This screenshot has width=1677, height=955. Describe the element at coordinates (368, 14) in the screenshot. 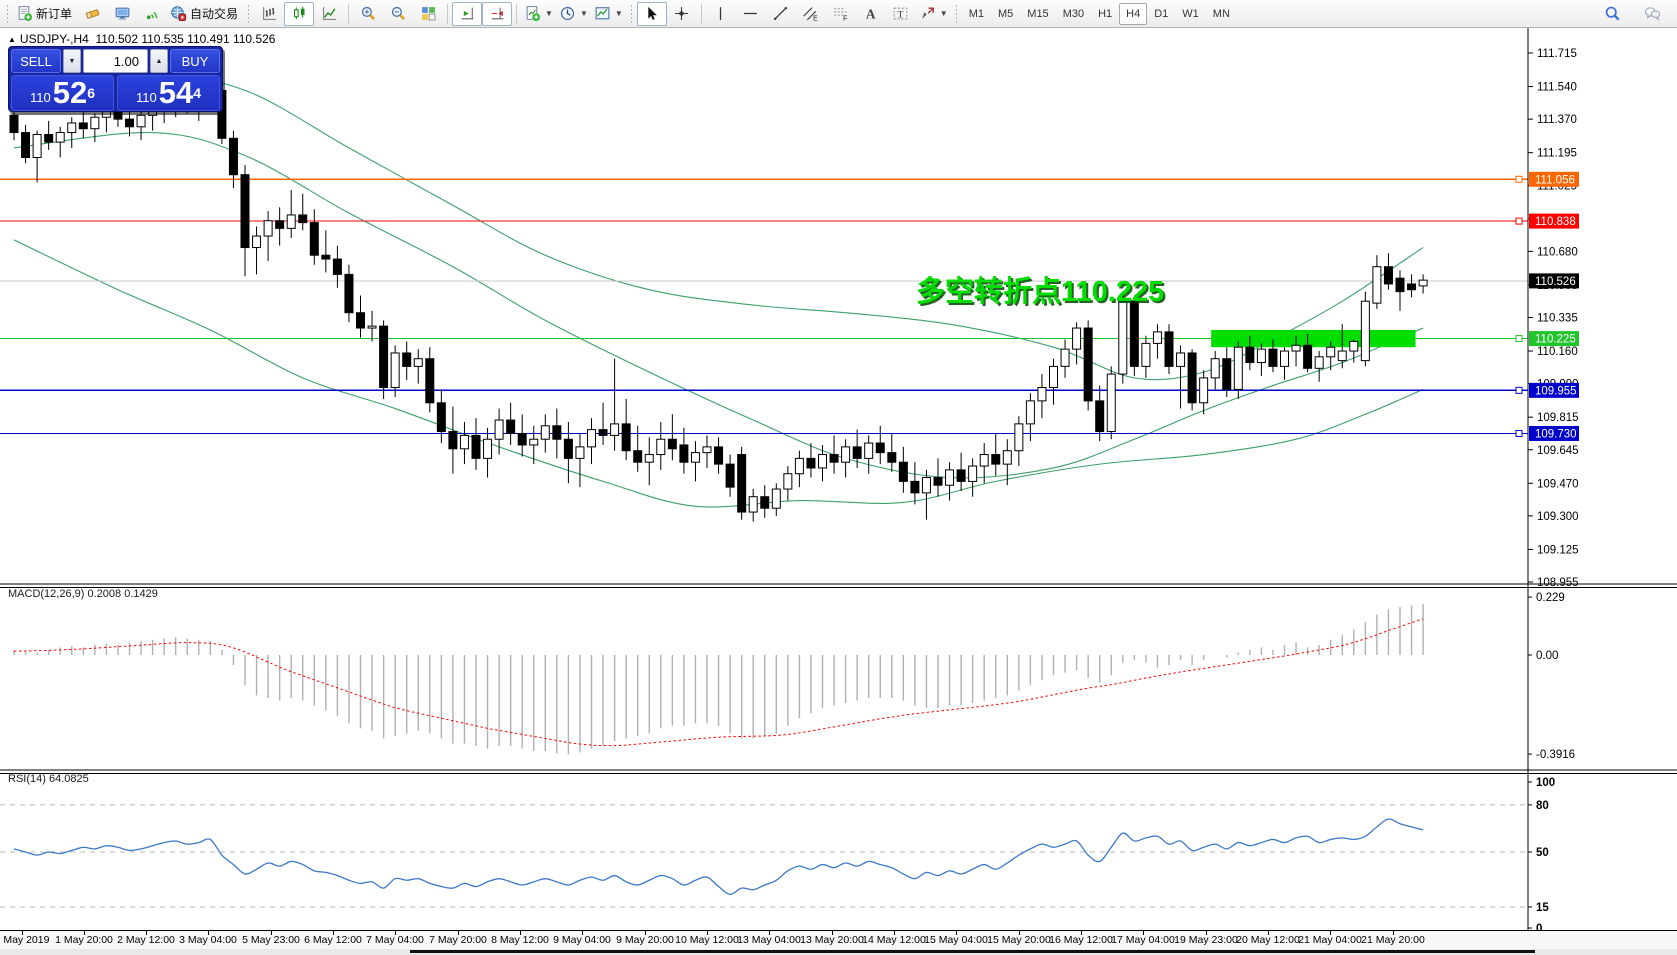

I see `zoom-in-button` at that location.